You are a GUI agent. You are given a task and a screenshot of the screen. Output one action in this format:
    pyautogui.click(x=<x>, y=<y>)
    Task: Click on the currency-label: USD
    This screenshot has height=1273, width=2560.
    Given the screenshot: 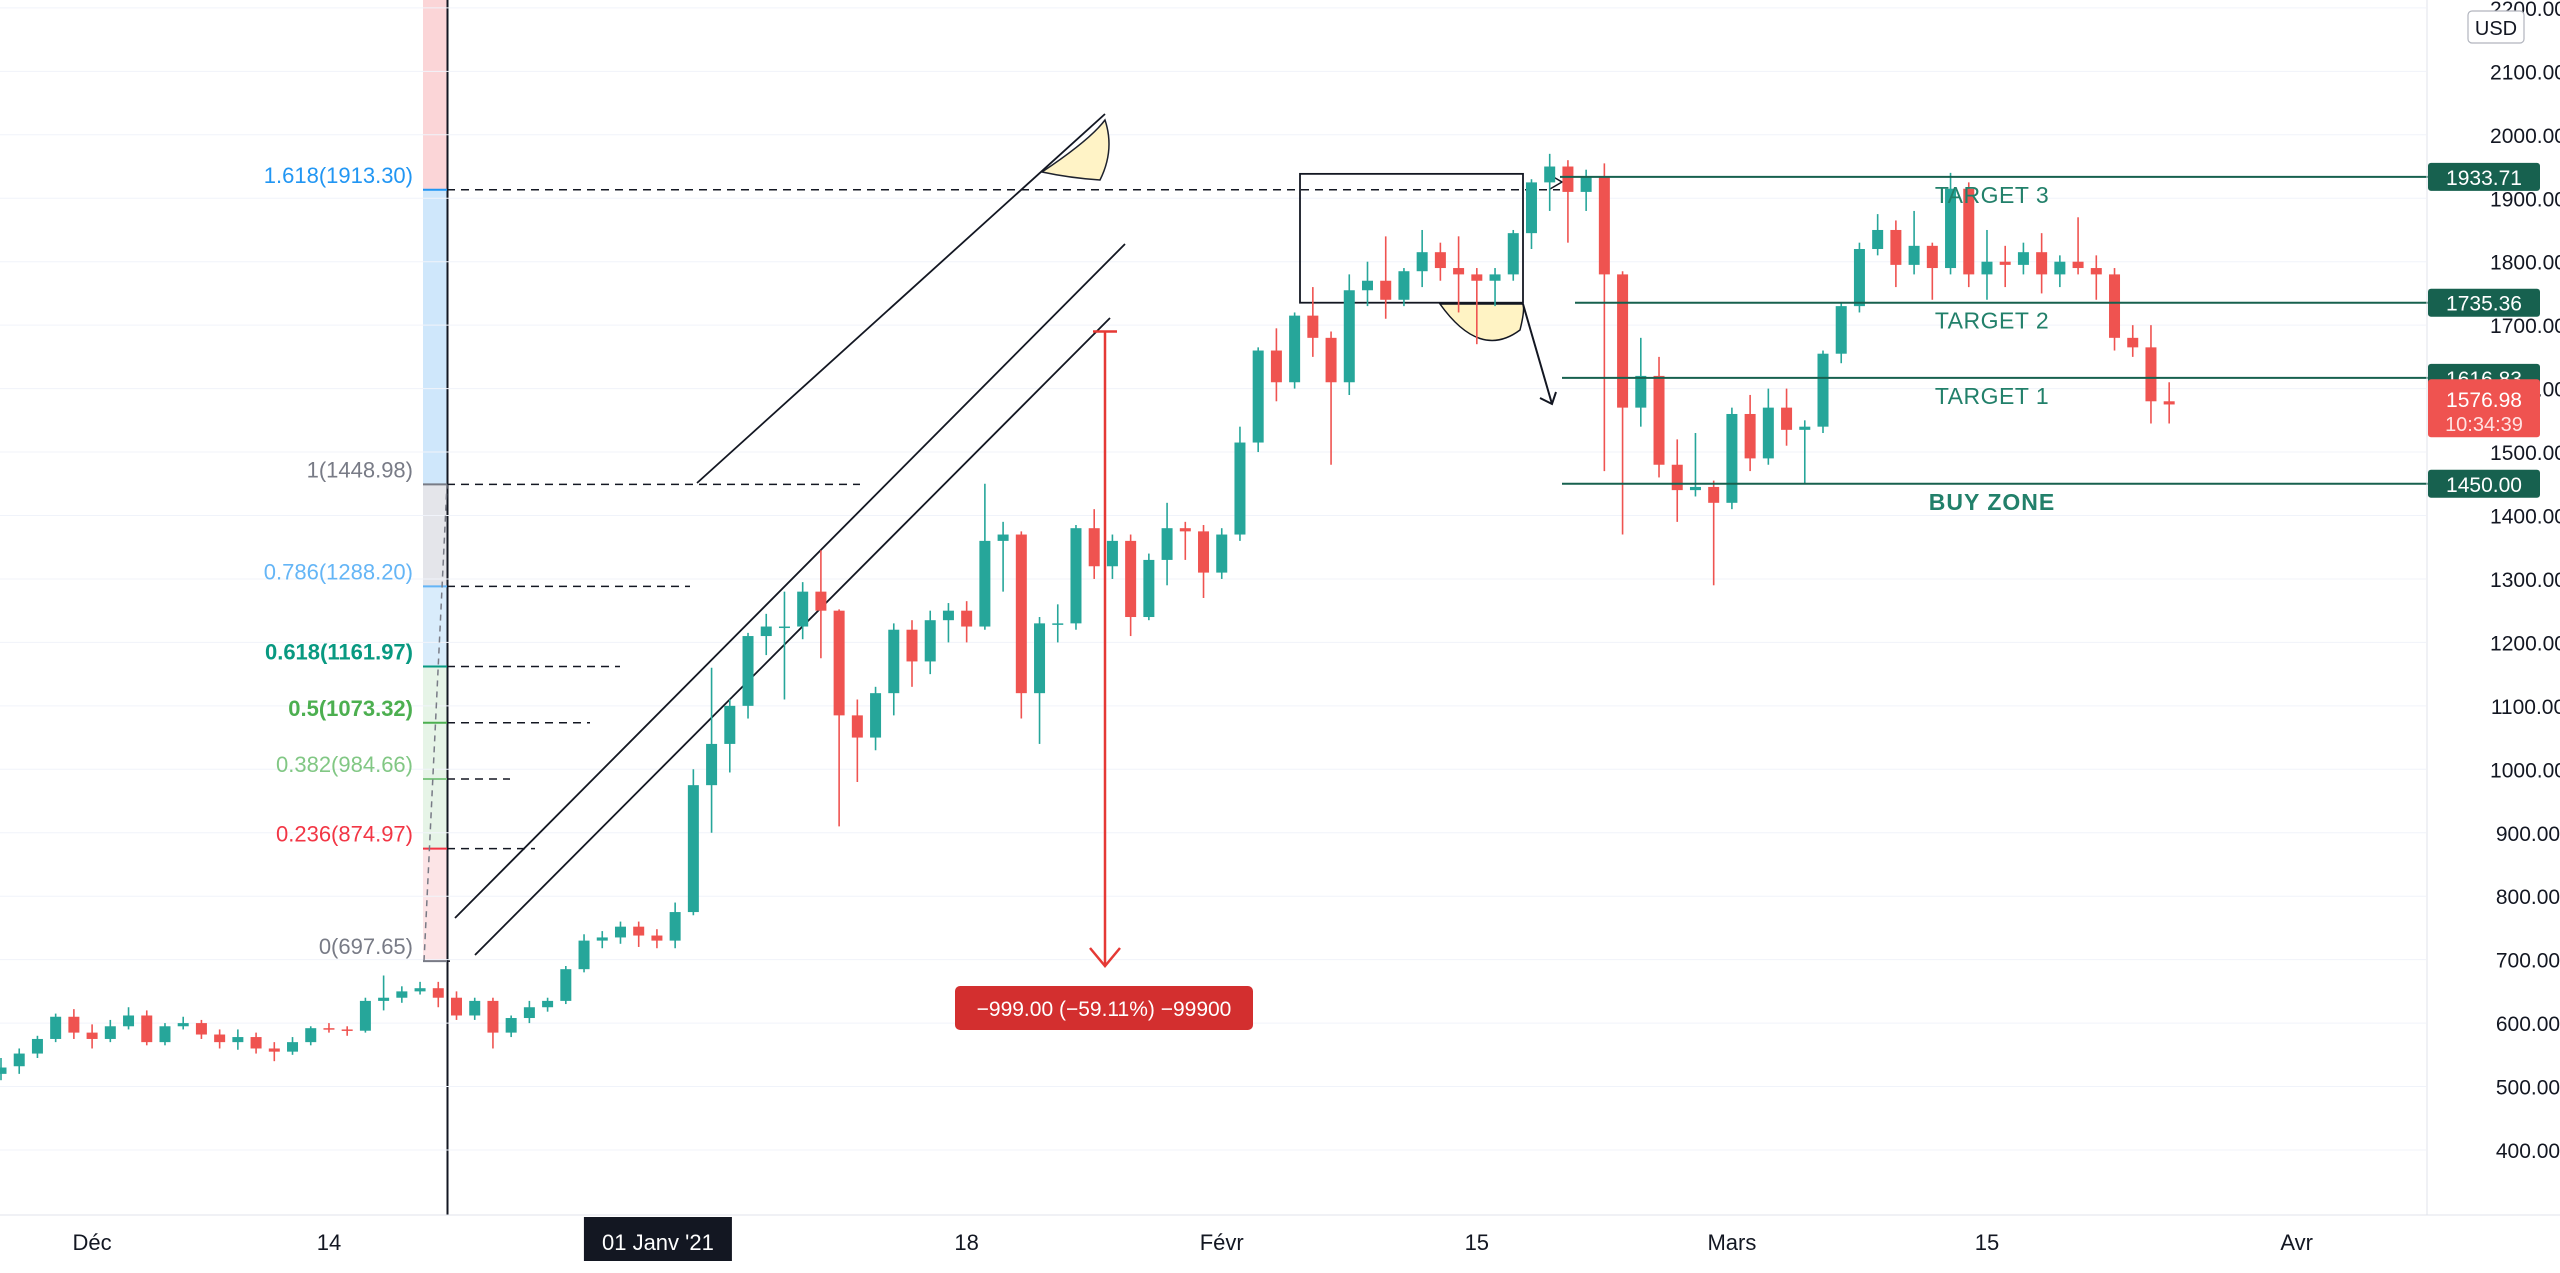 What is the action you would take?
    pyautogui.click(x=2496, y=29)
    